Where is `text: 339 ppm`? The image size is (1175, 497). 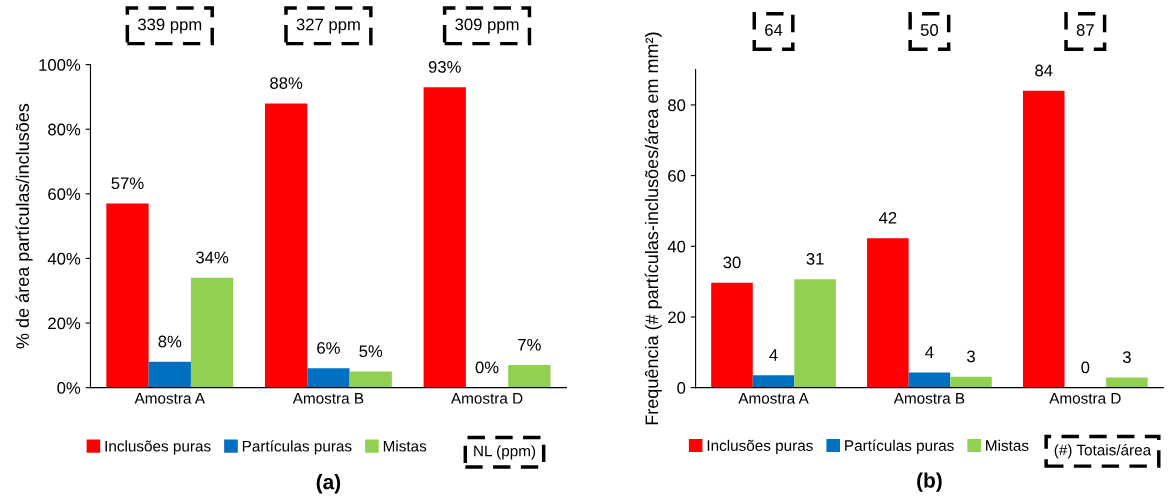
text: 339 ppm is located at coordinates (170, 26).